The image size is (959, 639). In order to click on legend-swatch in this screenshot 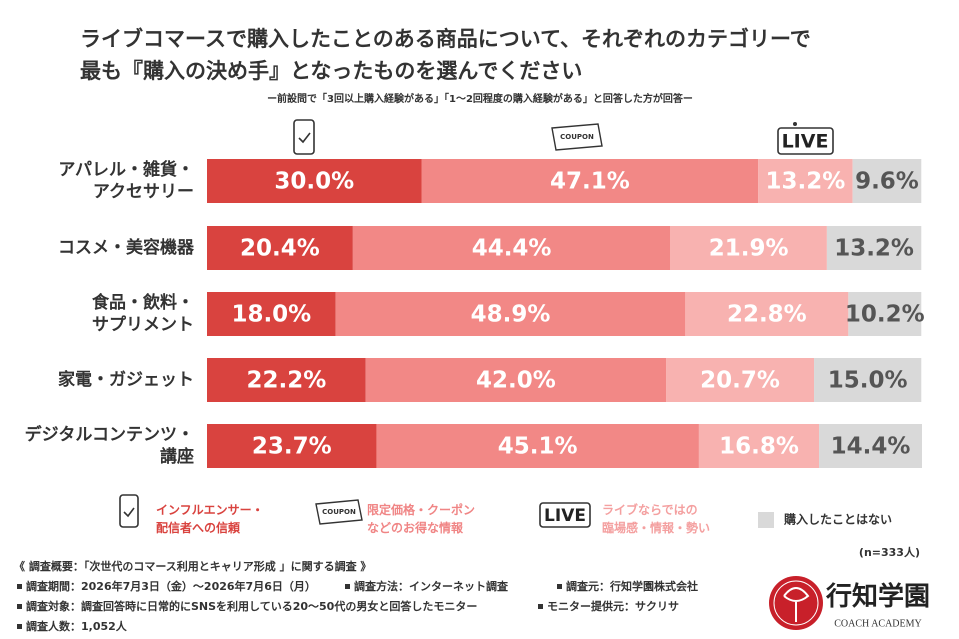, I will do `click(766, 520)`.